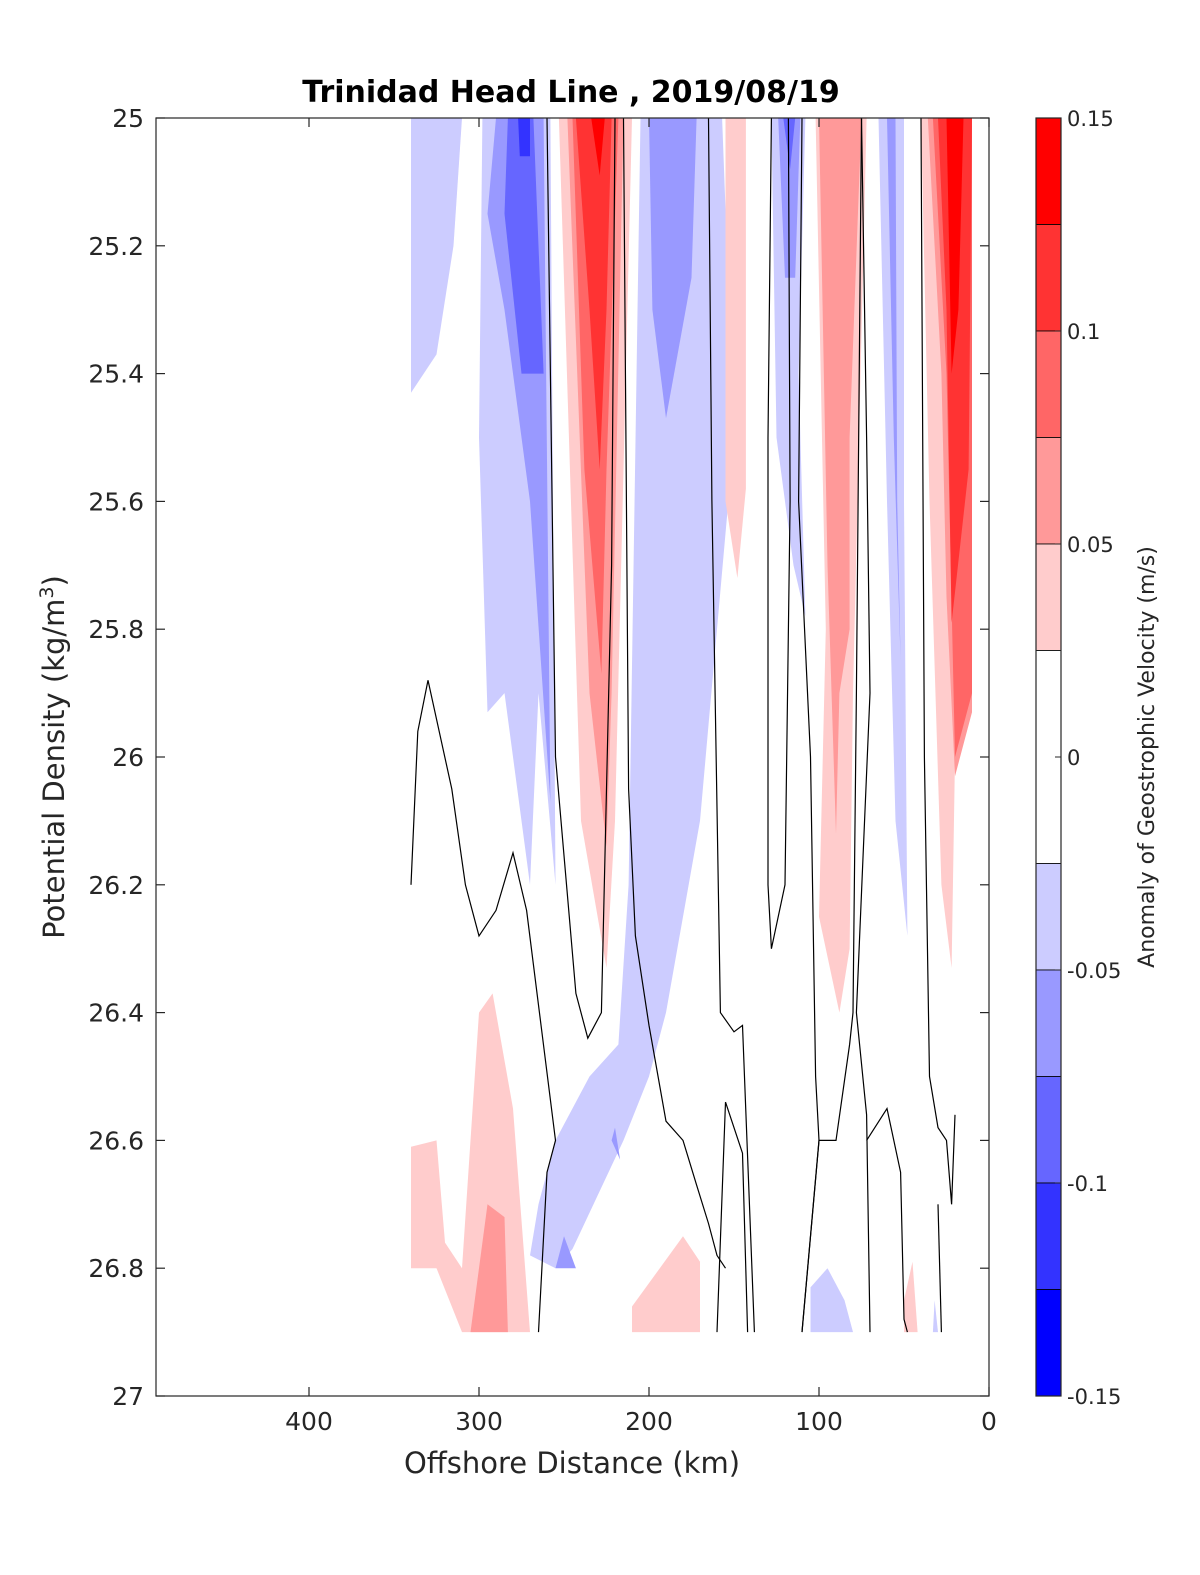 Image resolution: width=1200 pixels, height=1575 pixels. What do you see at coordinates (128, 757) in the screenshot?
I see `y-tick-label: 26` at bounding box center [128, 757].